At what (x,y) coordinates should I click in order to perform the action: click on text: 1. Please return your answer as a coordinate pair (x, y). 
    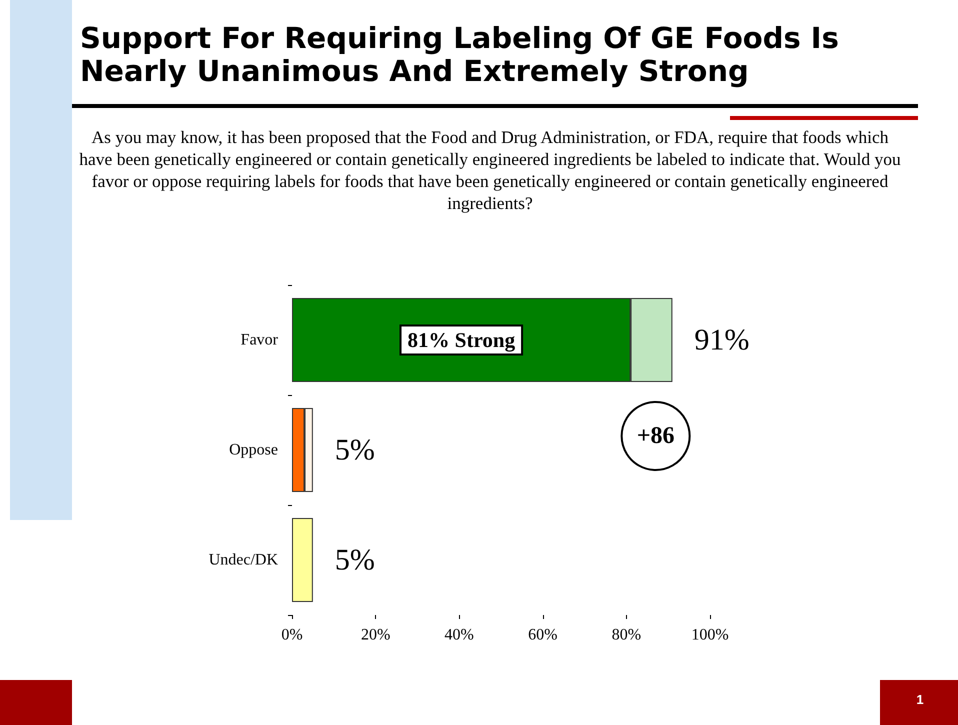
    Looking at the image, I should click on (920, 699).